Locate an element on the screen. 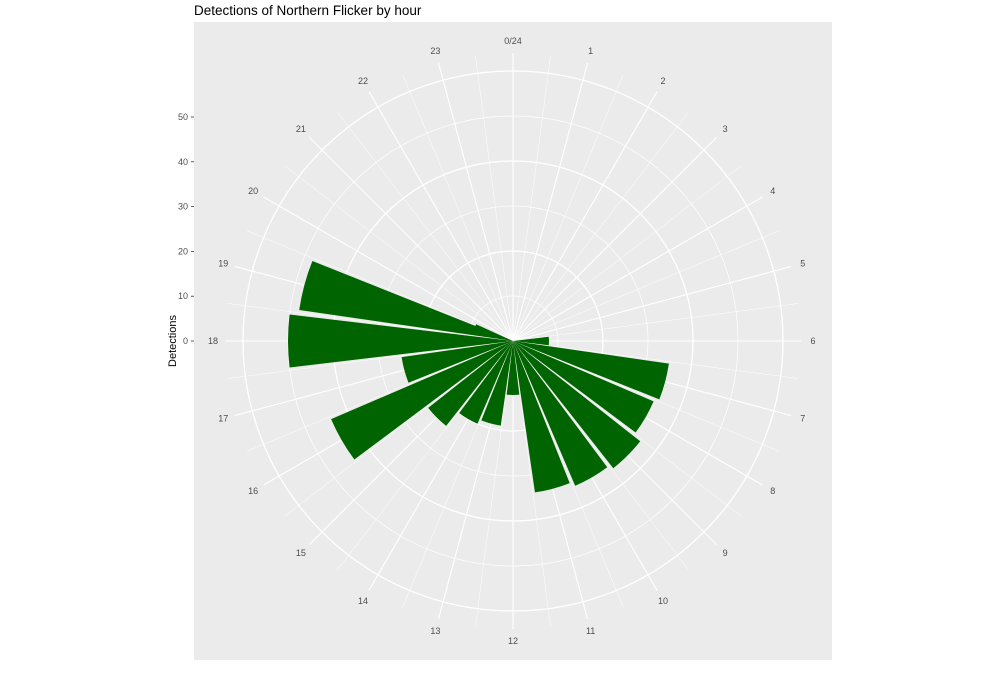 The height and width of the screenshot is (685, 1000). hour-label: 20 is located at coordinates (253, 191).